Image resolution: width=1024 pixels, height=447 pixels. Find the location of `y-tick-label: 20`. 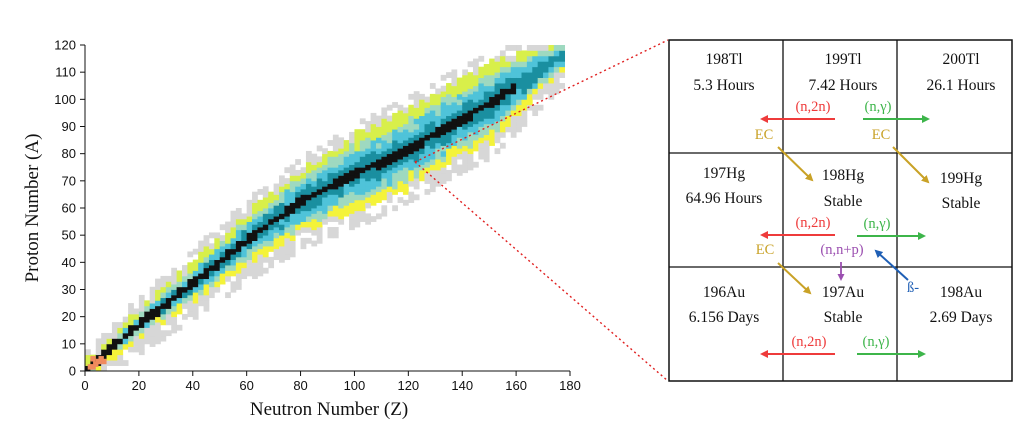

y-tick-label: 20 is located at coordinates (69, 316).